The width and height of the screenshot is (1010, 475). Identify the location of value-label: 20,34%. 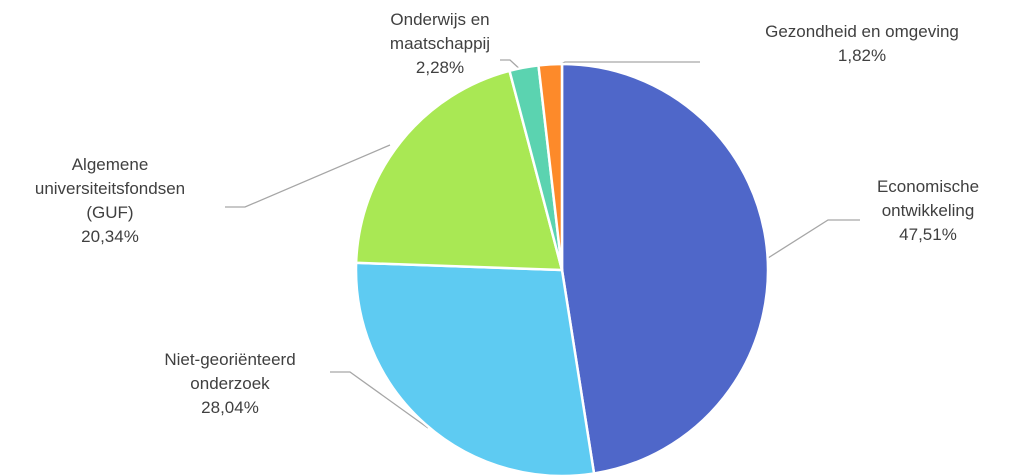
(110, 236).